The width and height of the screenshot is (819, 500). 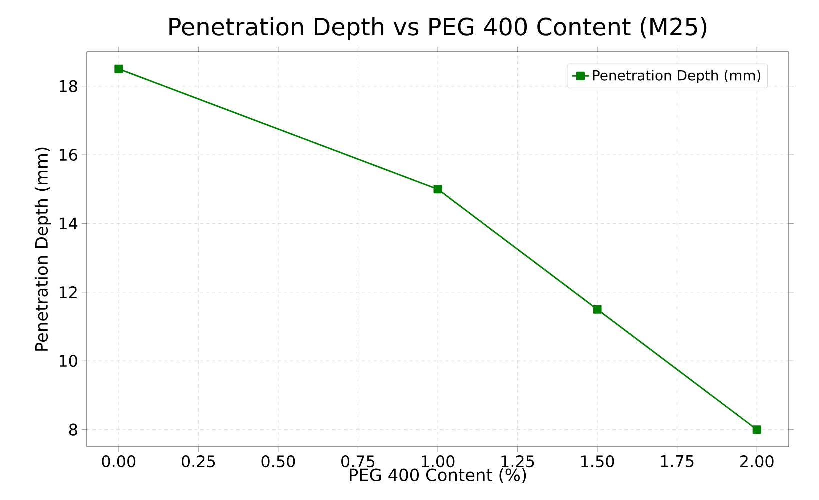 I want to click on x-tick-label: 1.25, so click(x=518, y=462).